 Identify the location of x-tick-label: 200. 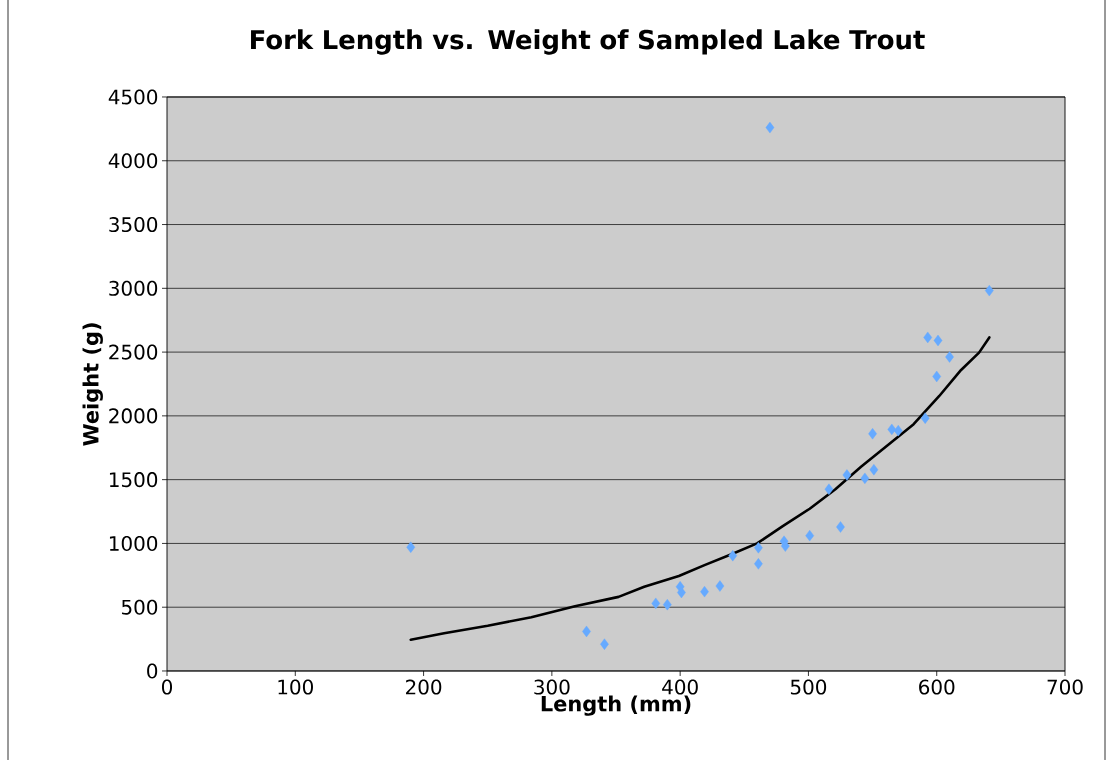
(424, 687).